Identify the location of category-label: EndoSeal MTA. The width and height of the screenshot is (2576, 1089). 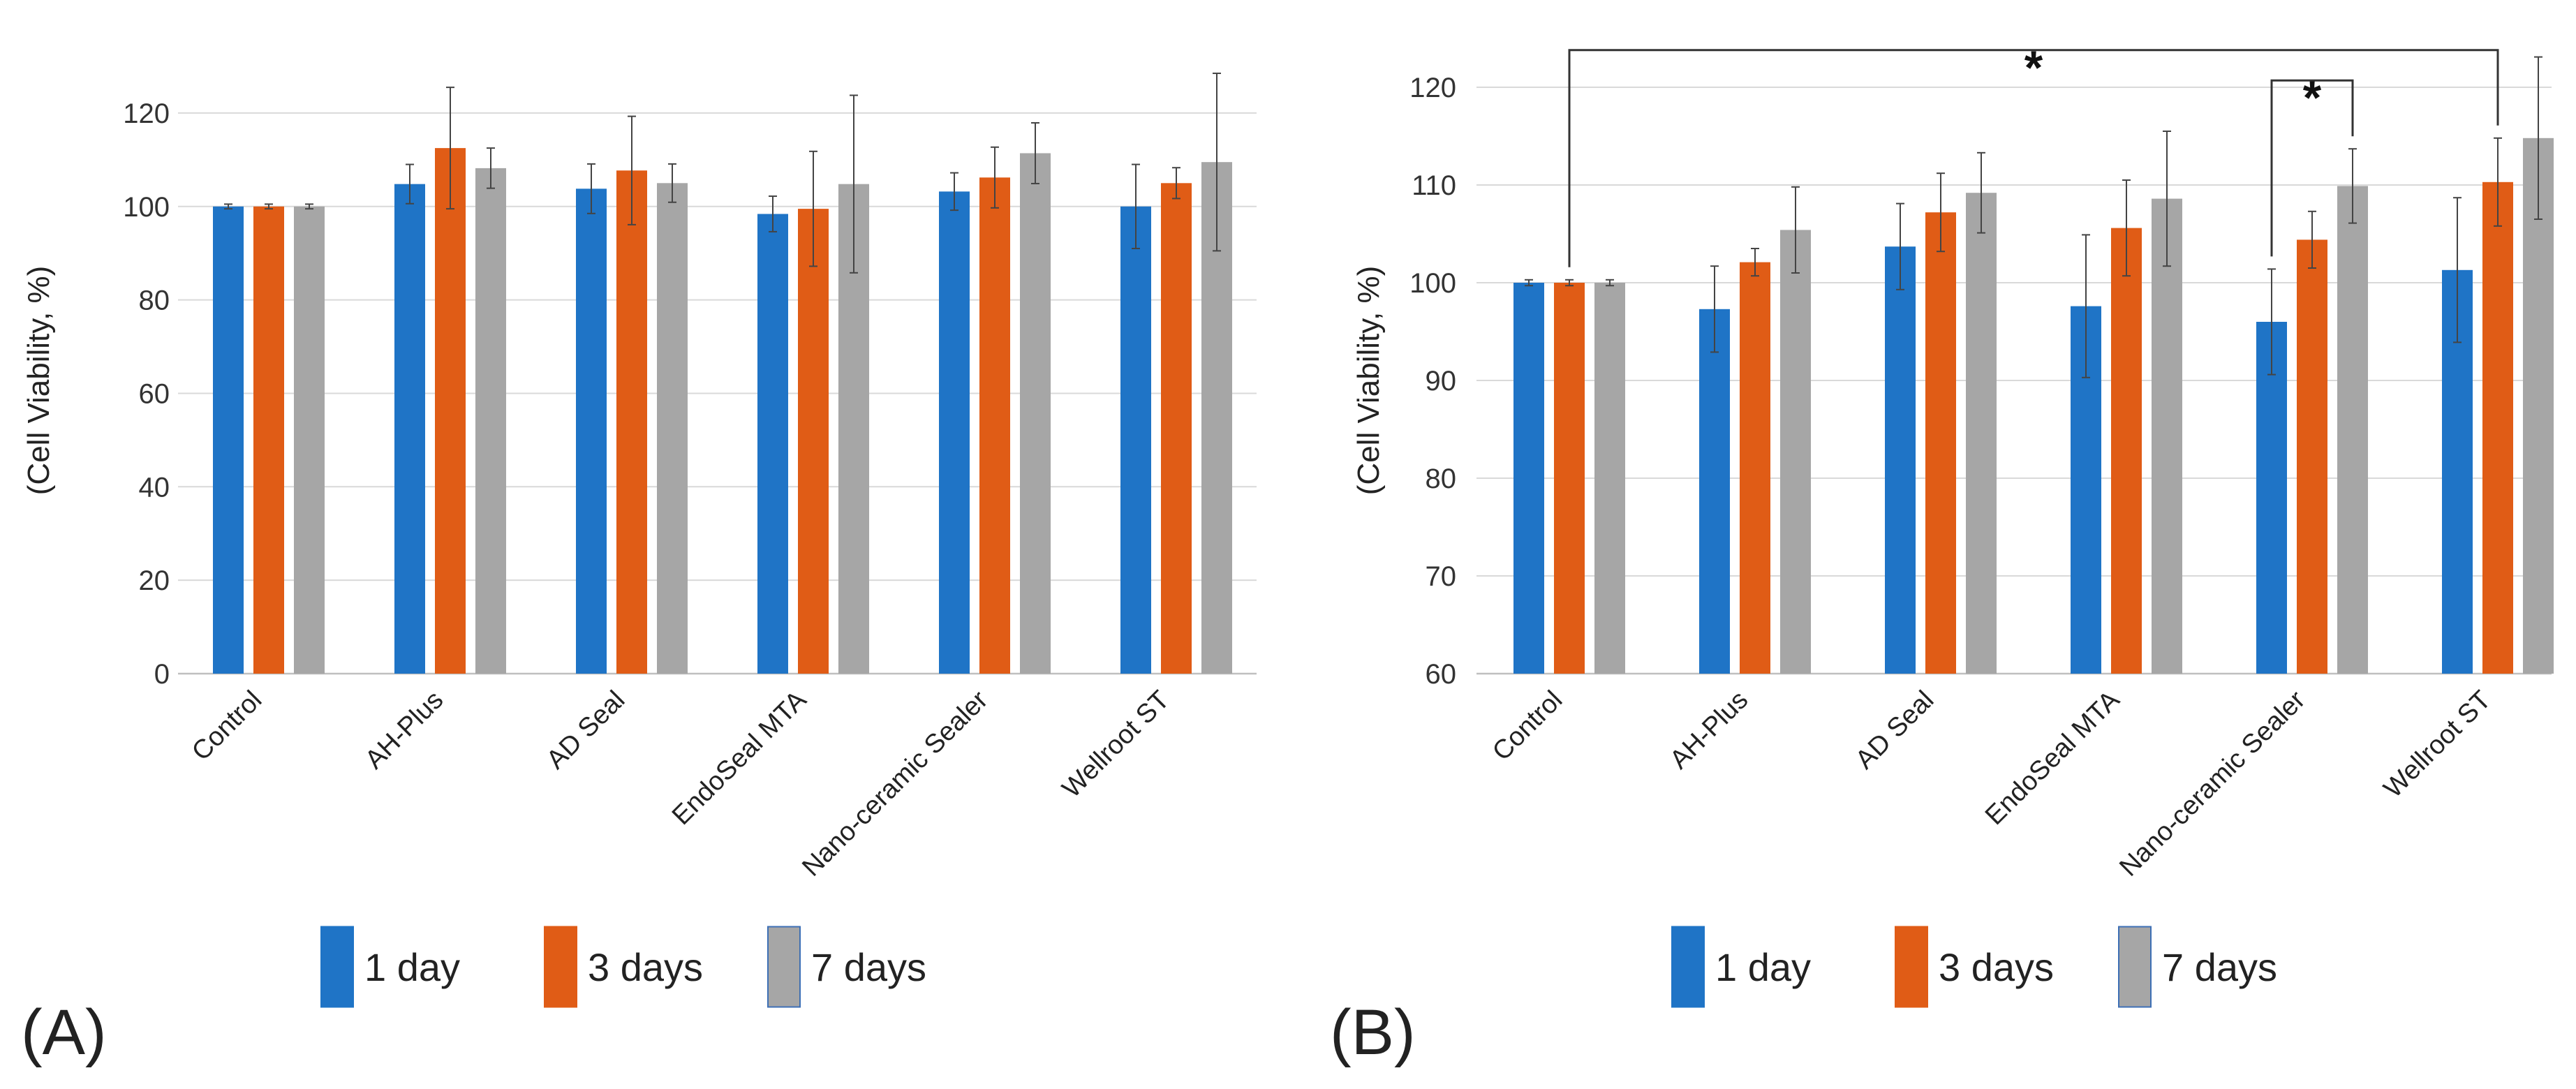
(740, 758).